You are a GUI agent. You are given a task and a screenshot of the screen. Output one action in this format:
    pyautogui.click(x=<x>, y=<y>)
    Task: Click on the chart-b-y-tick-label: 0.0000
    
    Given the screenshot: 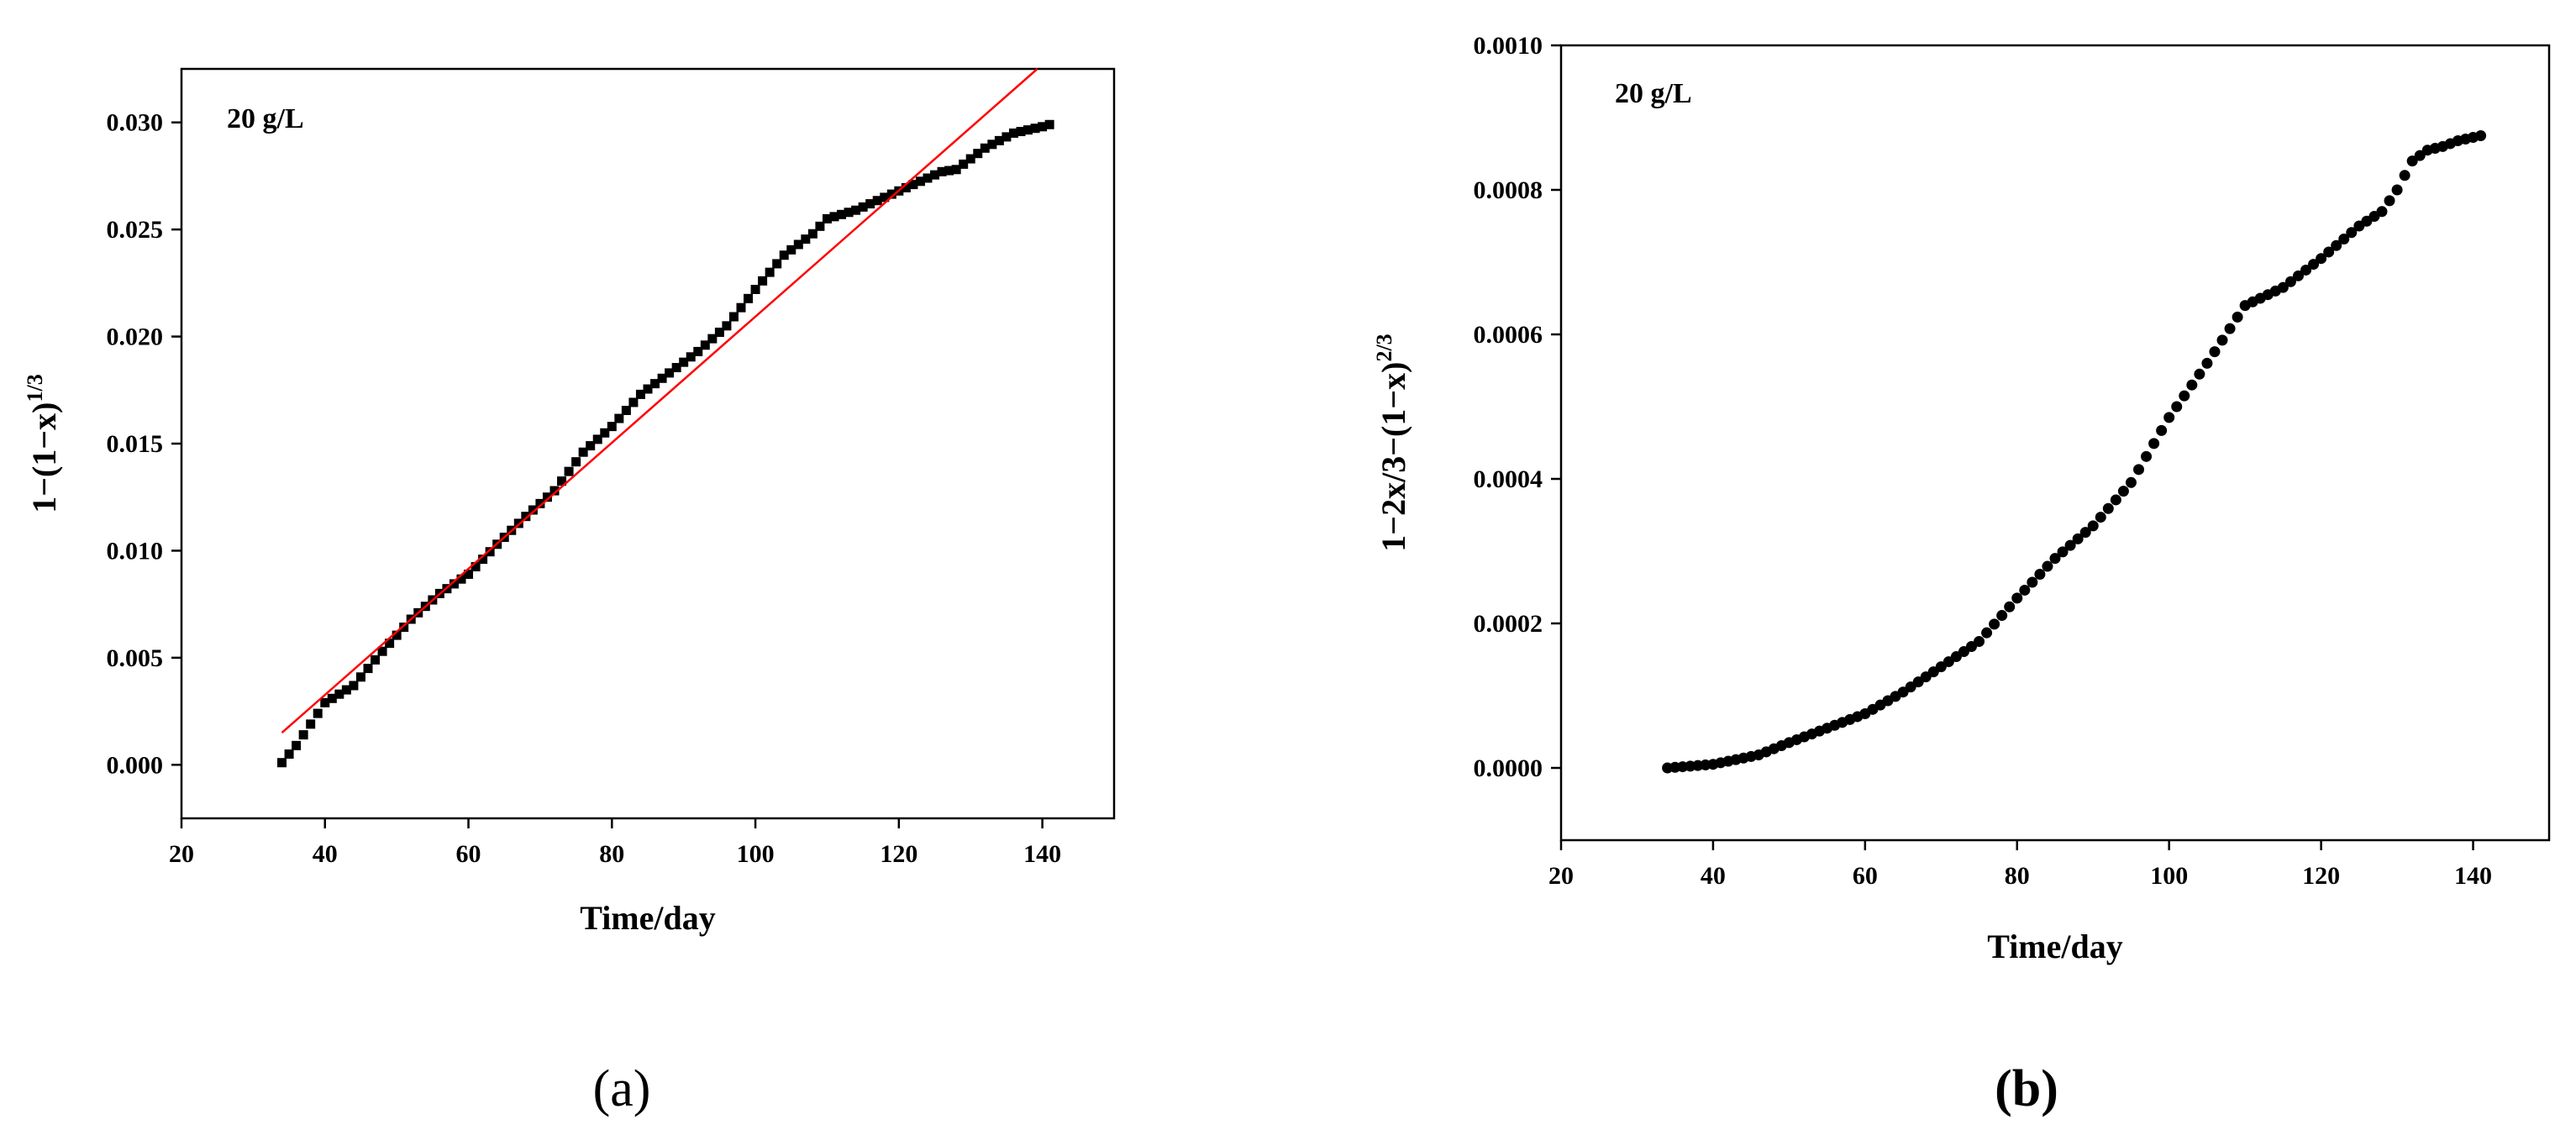 What is the action you would take?
    pyautogui.click(x=1508, y=768)
    